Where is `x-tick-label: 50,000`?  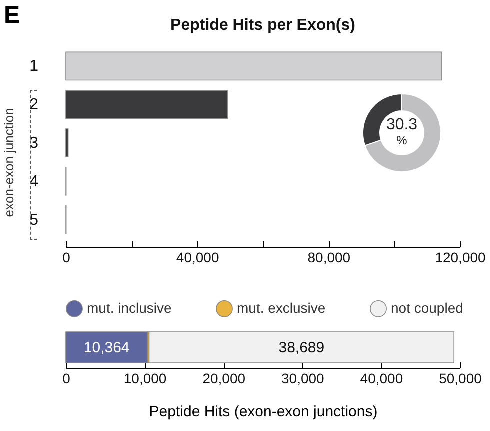 x-tick-label: 50,000 is located at coordinates (460, 378).